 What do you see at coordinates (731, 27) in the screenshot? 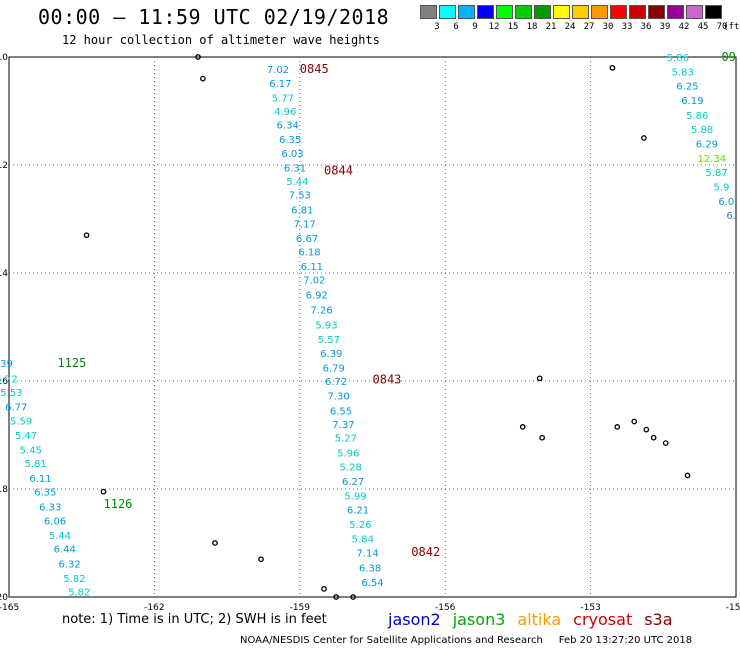
I see `scale-unit: (ft)` at bounding box center [731, 27].